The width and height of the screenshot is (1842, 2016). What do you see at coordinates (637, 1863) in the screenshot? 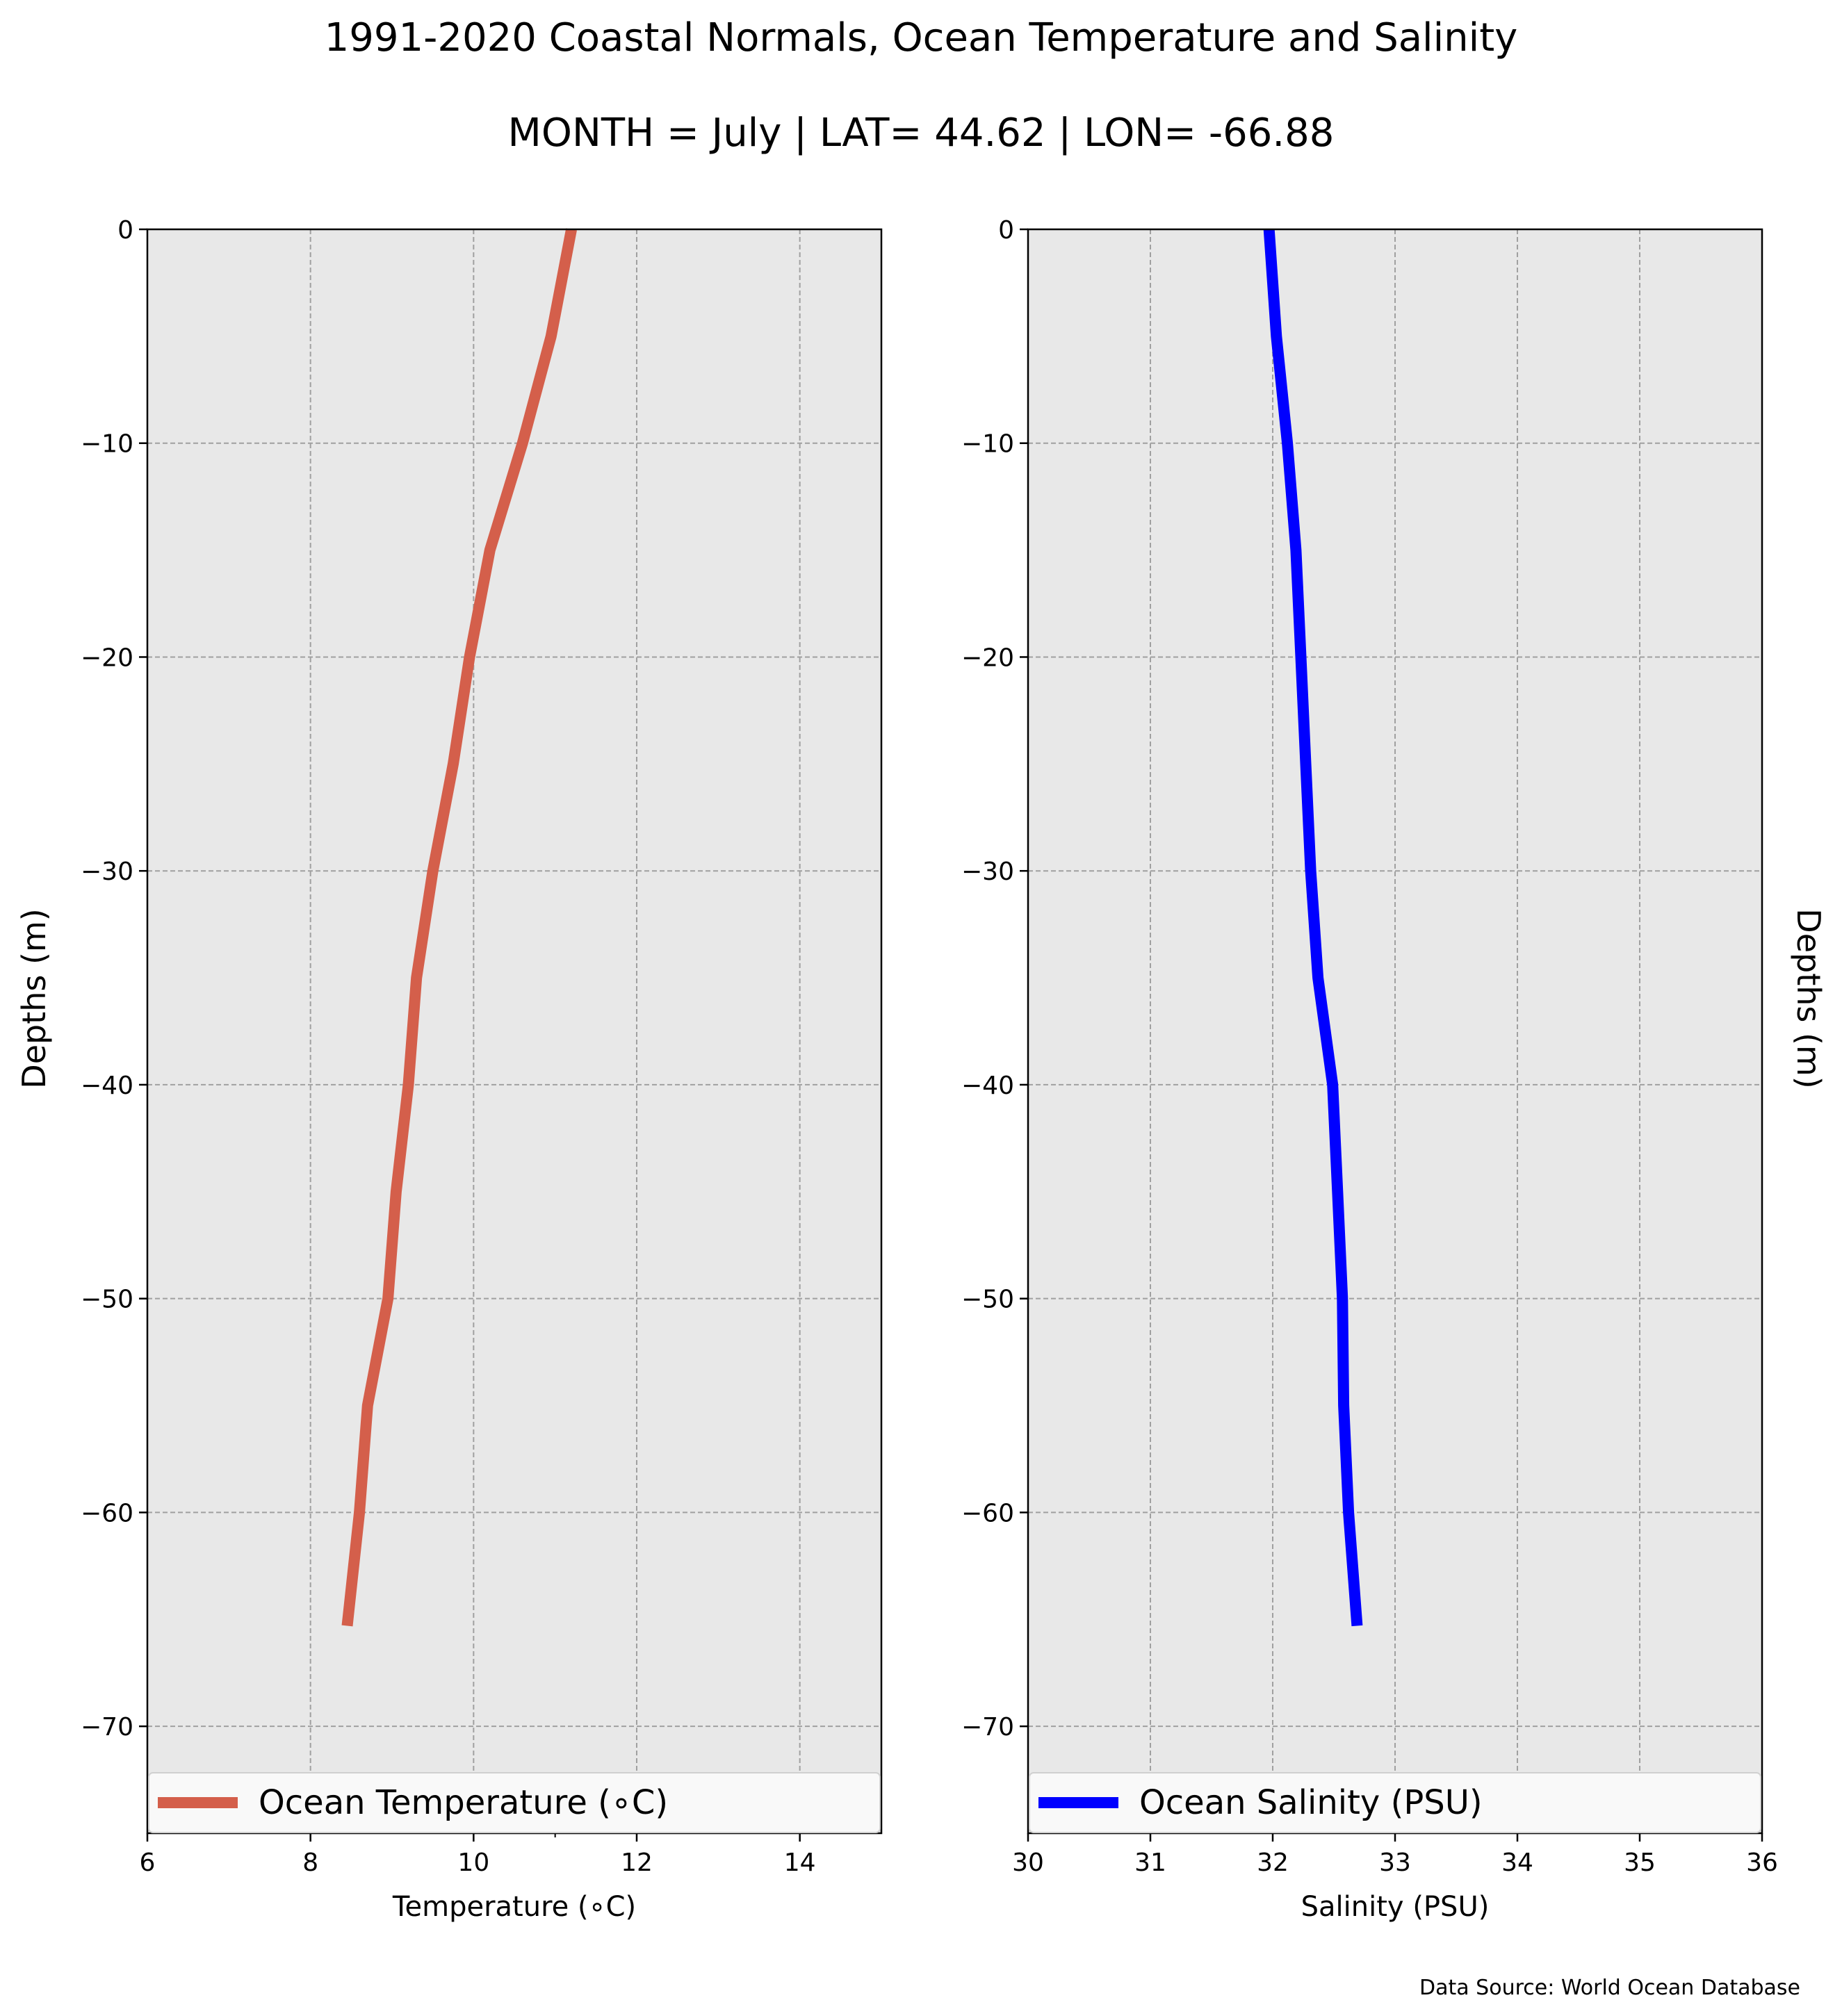
I see `x-tick-label: 12` at bounding box center [637, 1863].